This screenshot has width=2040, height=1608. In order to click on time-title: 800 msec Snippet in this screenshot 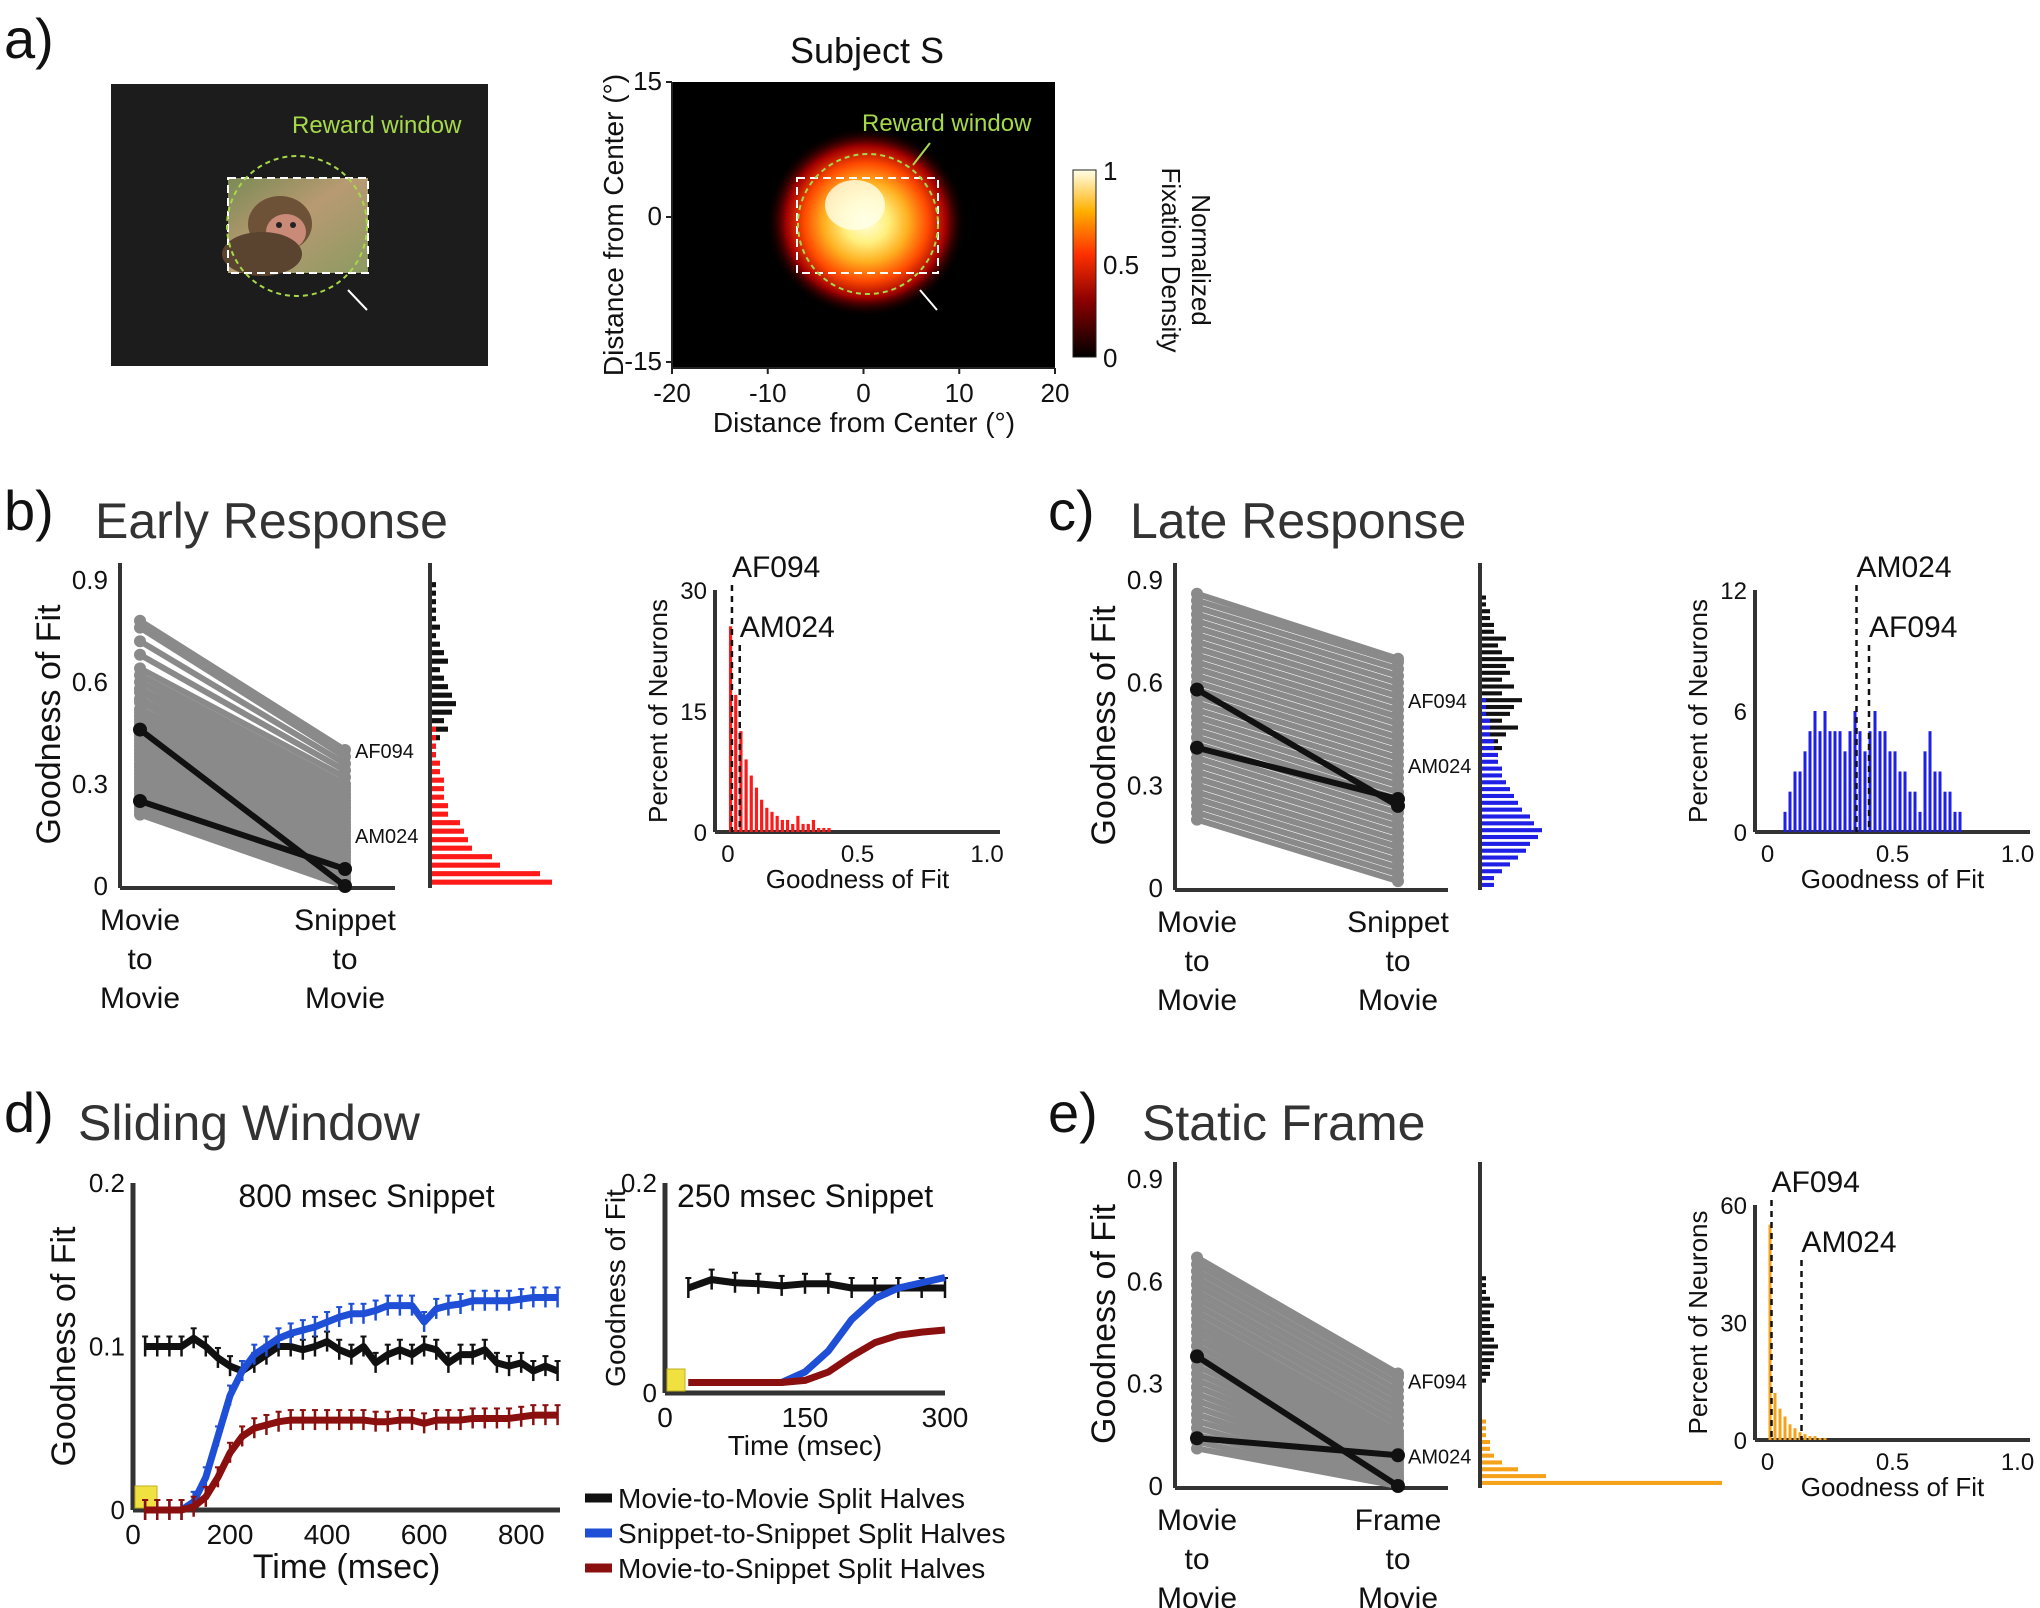, I will do `click(366, 1196)`.